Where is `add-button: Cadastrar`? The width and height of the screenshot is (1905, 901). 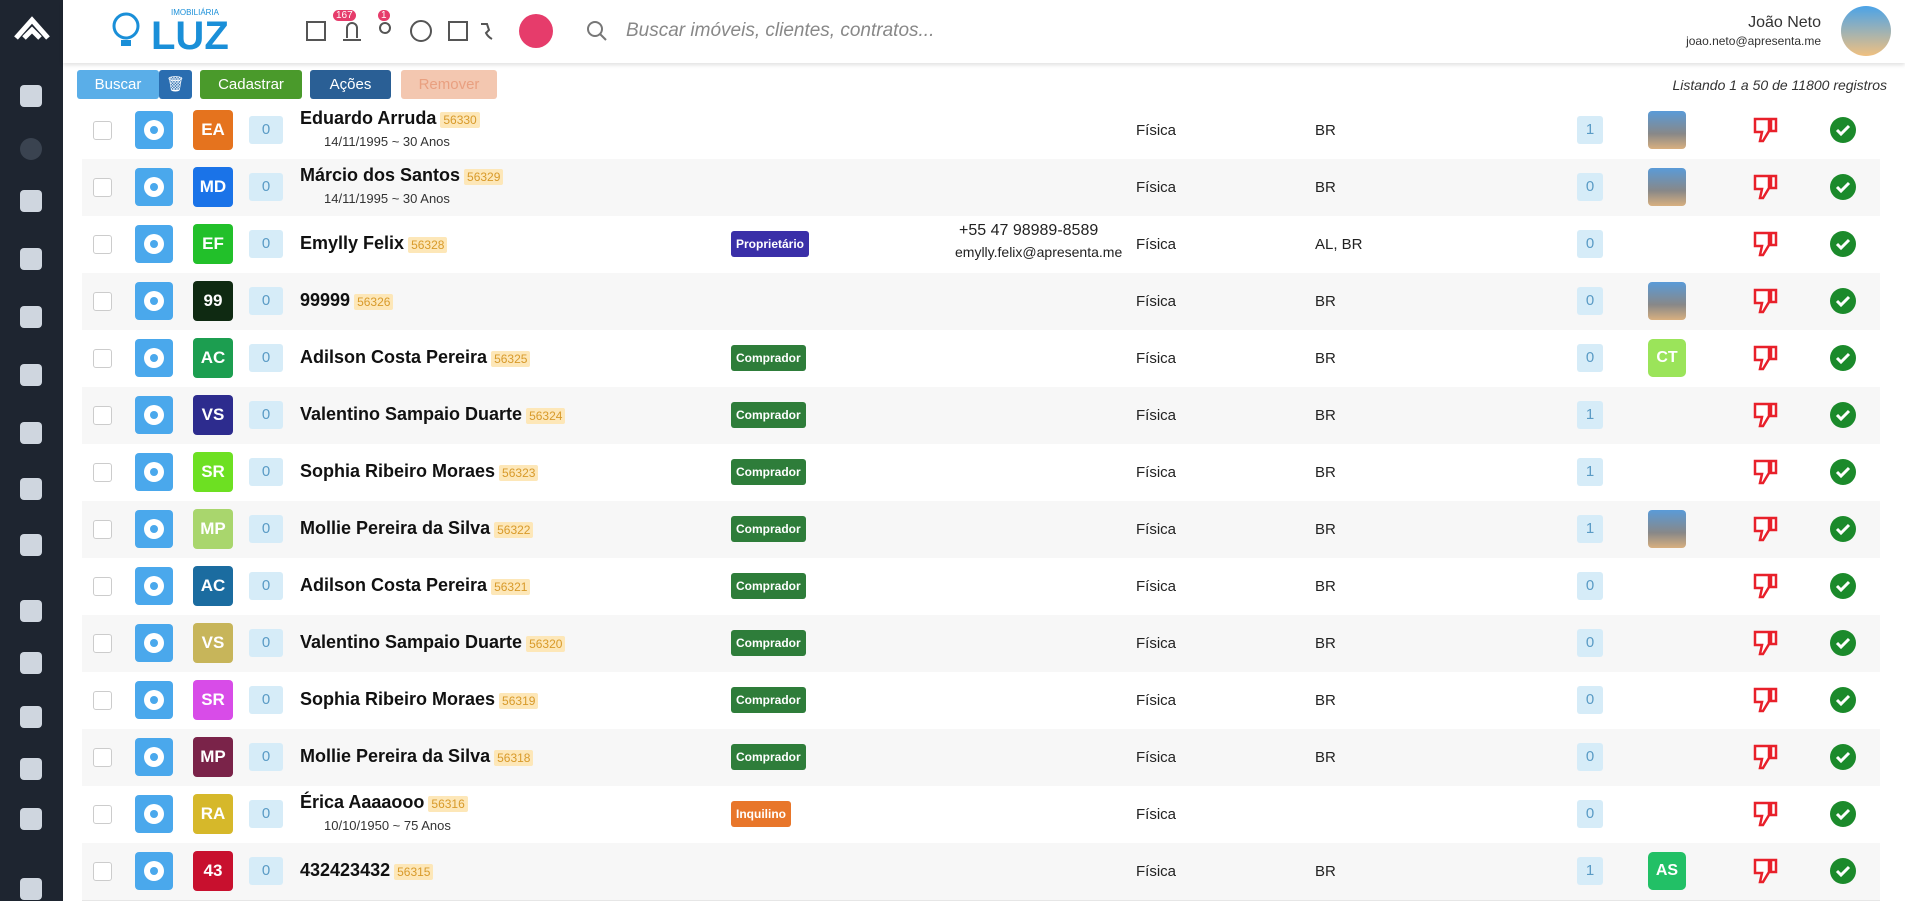
add-button: Cadastrar is located at coordinates (251, 84).